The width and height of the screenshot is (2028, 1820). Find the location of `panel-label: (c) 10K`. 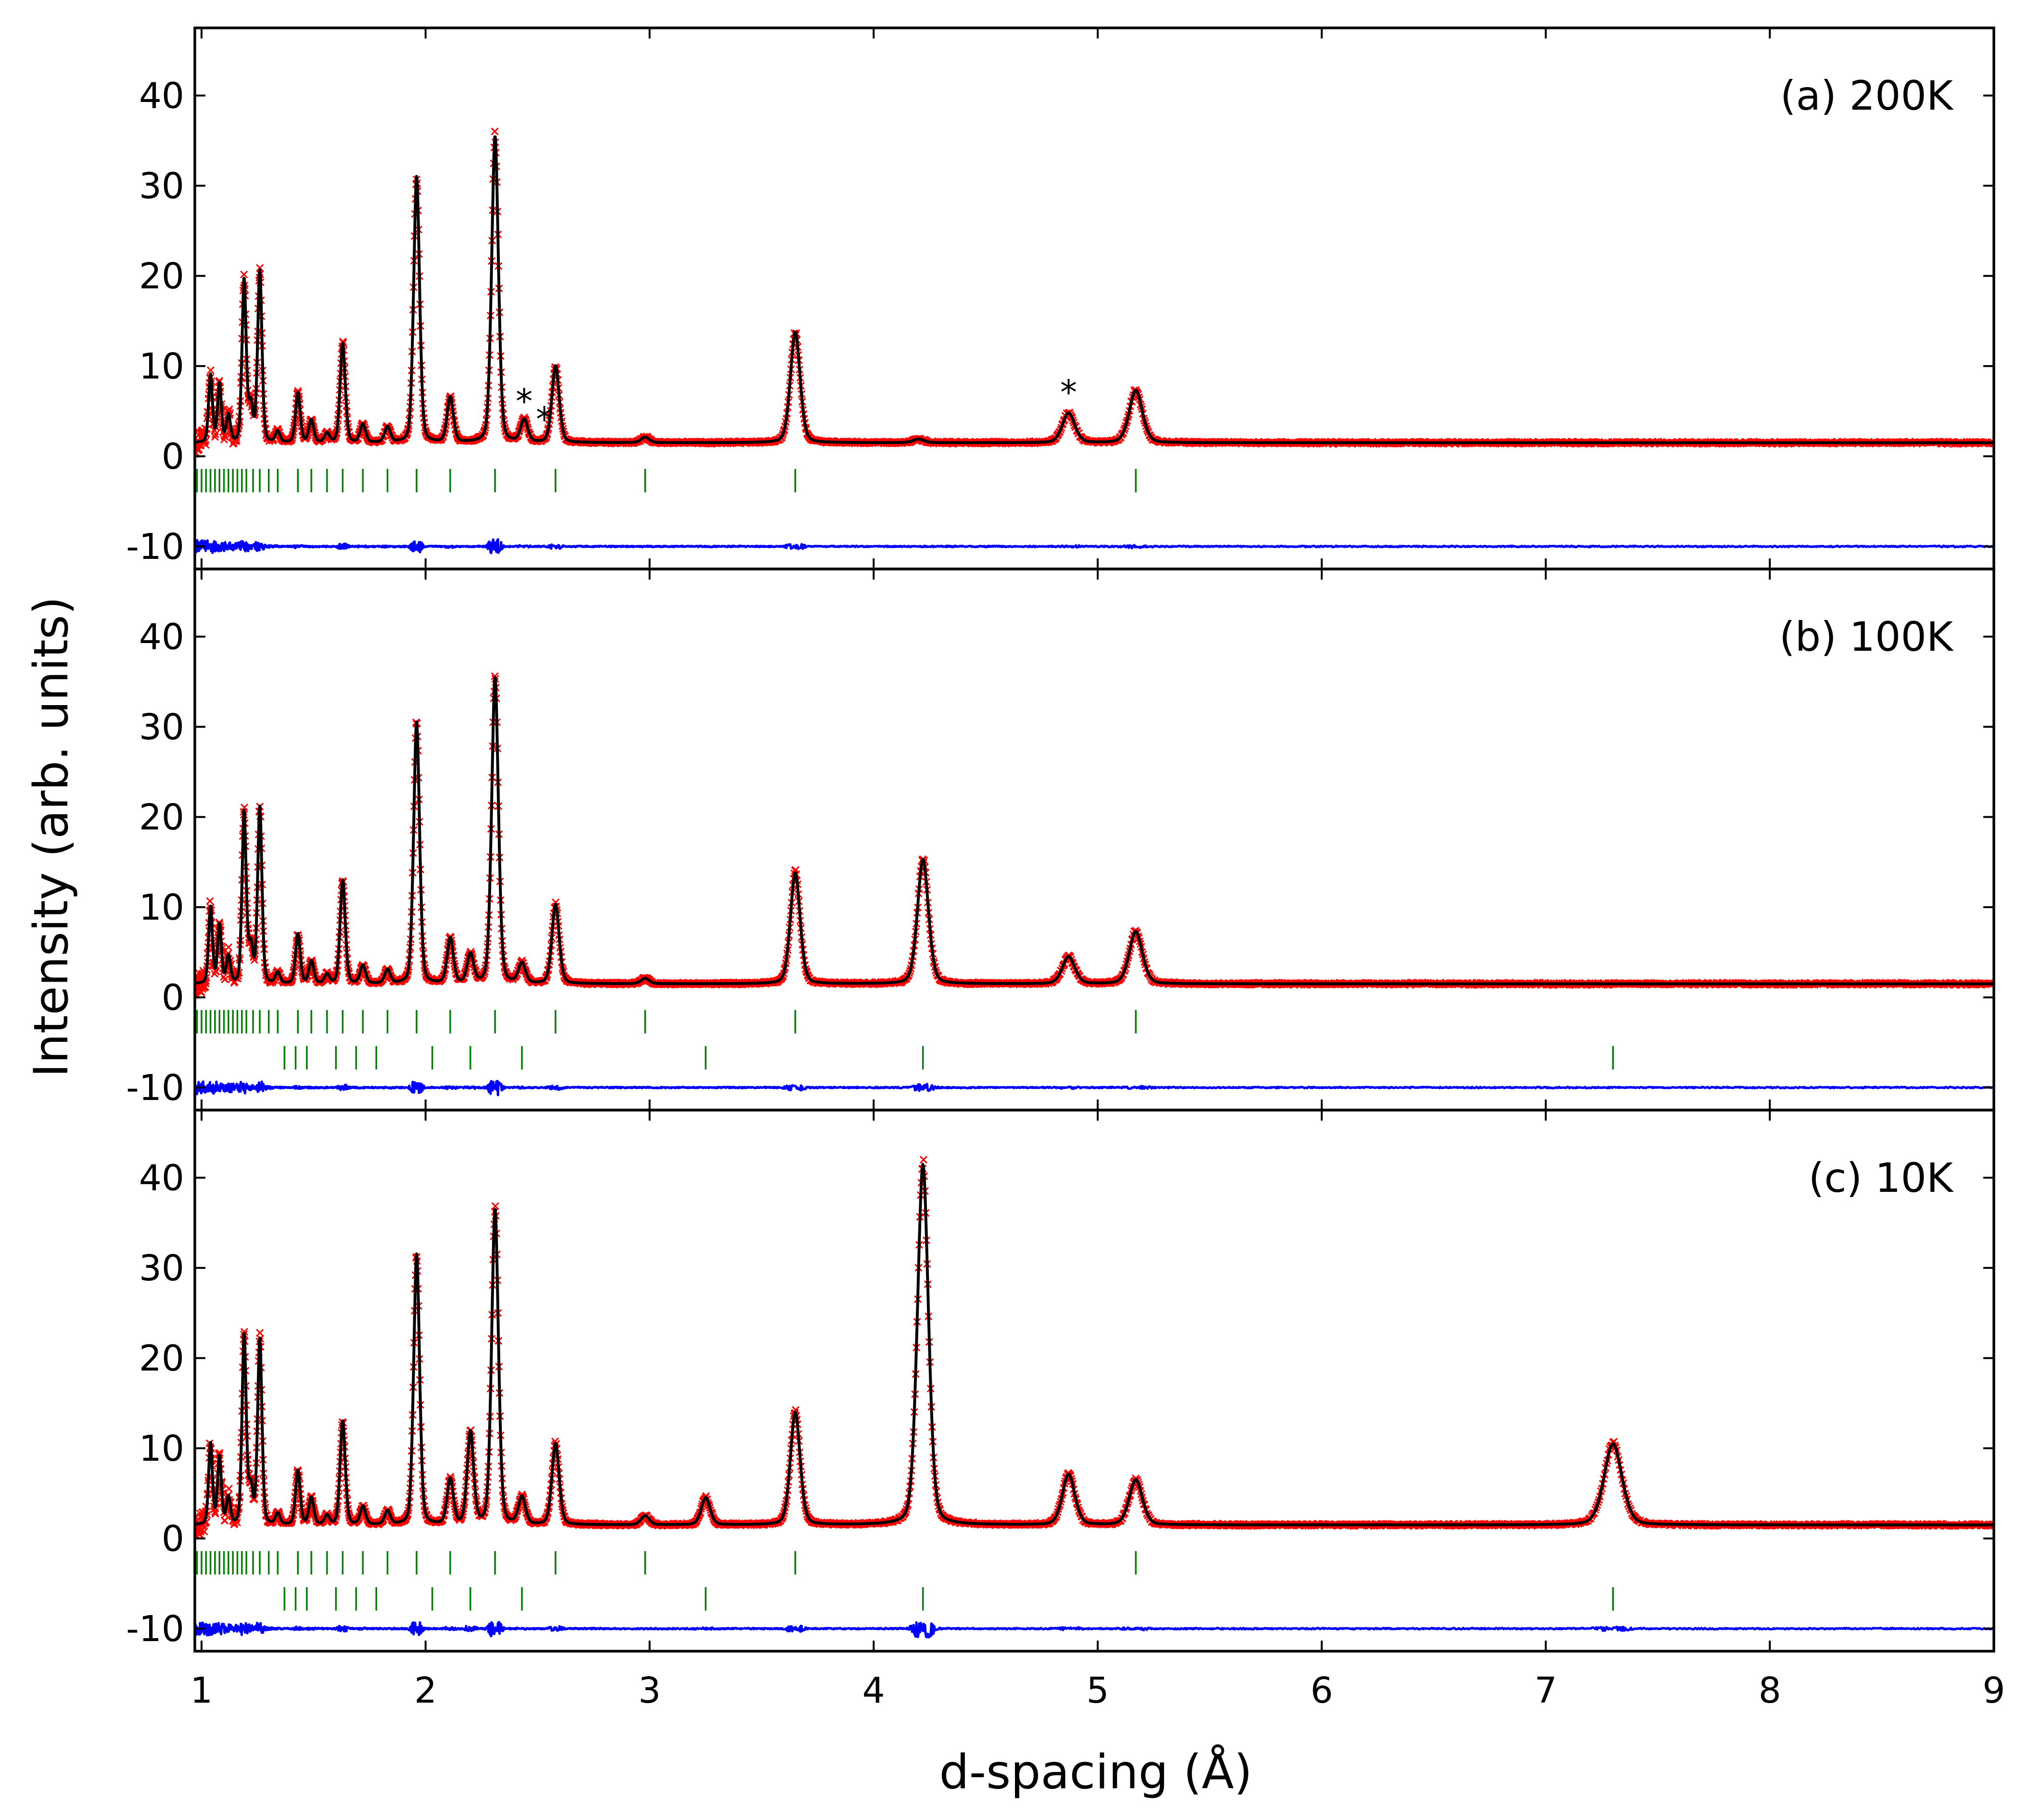

panel-label: (c) 10K is located at coordinates (1881, 1178).